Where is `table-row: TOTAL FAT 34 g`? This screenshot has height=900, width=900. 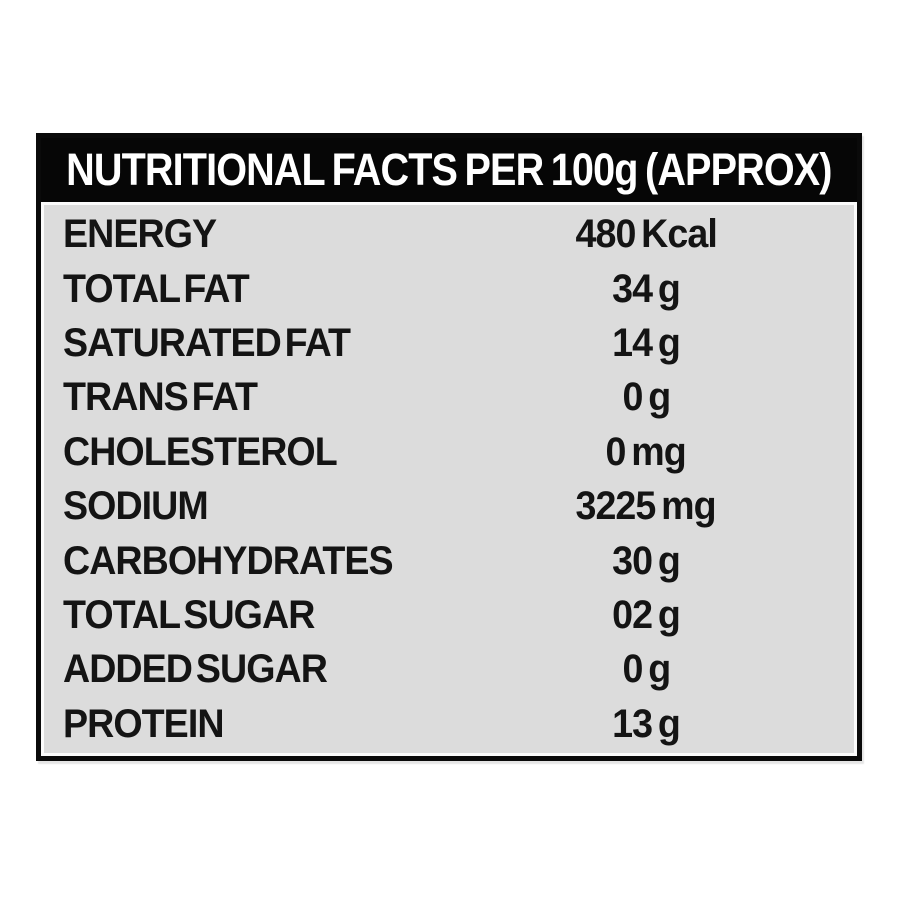 table-row: TOTAL FAT 34 g is located at coordinates (449, 288).